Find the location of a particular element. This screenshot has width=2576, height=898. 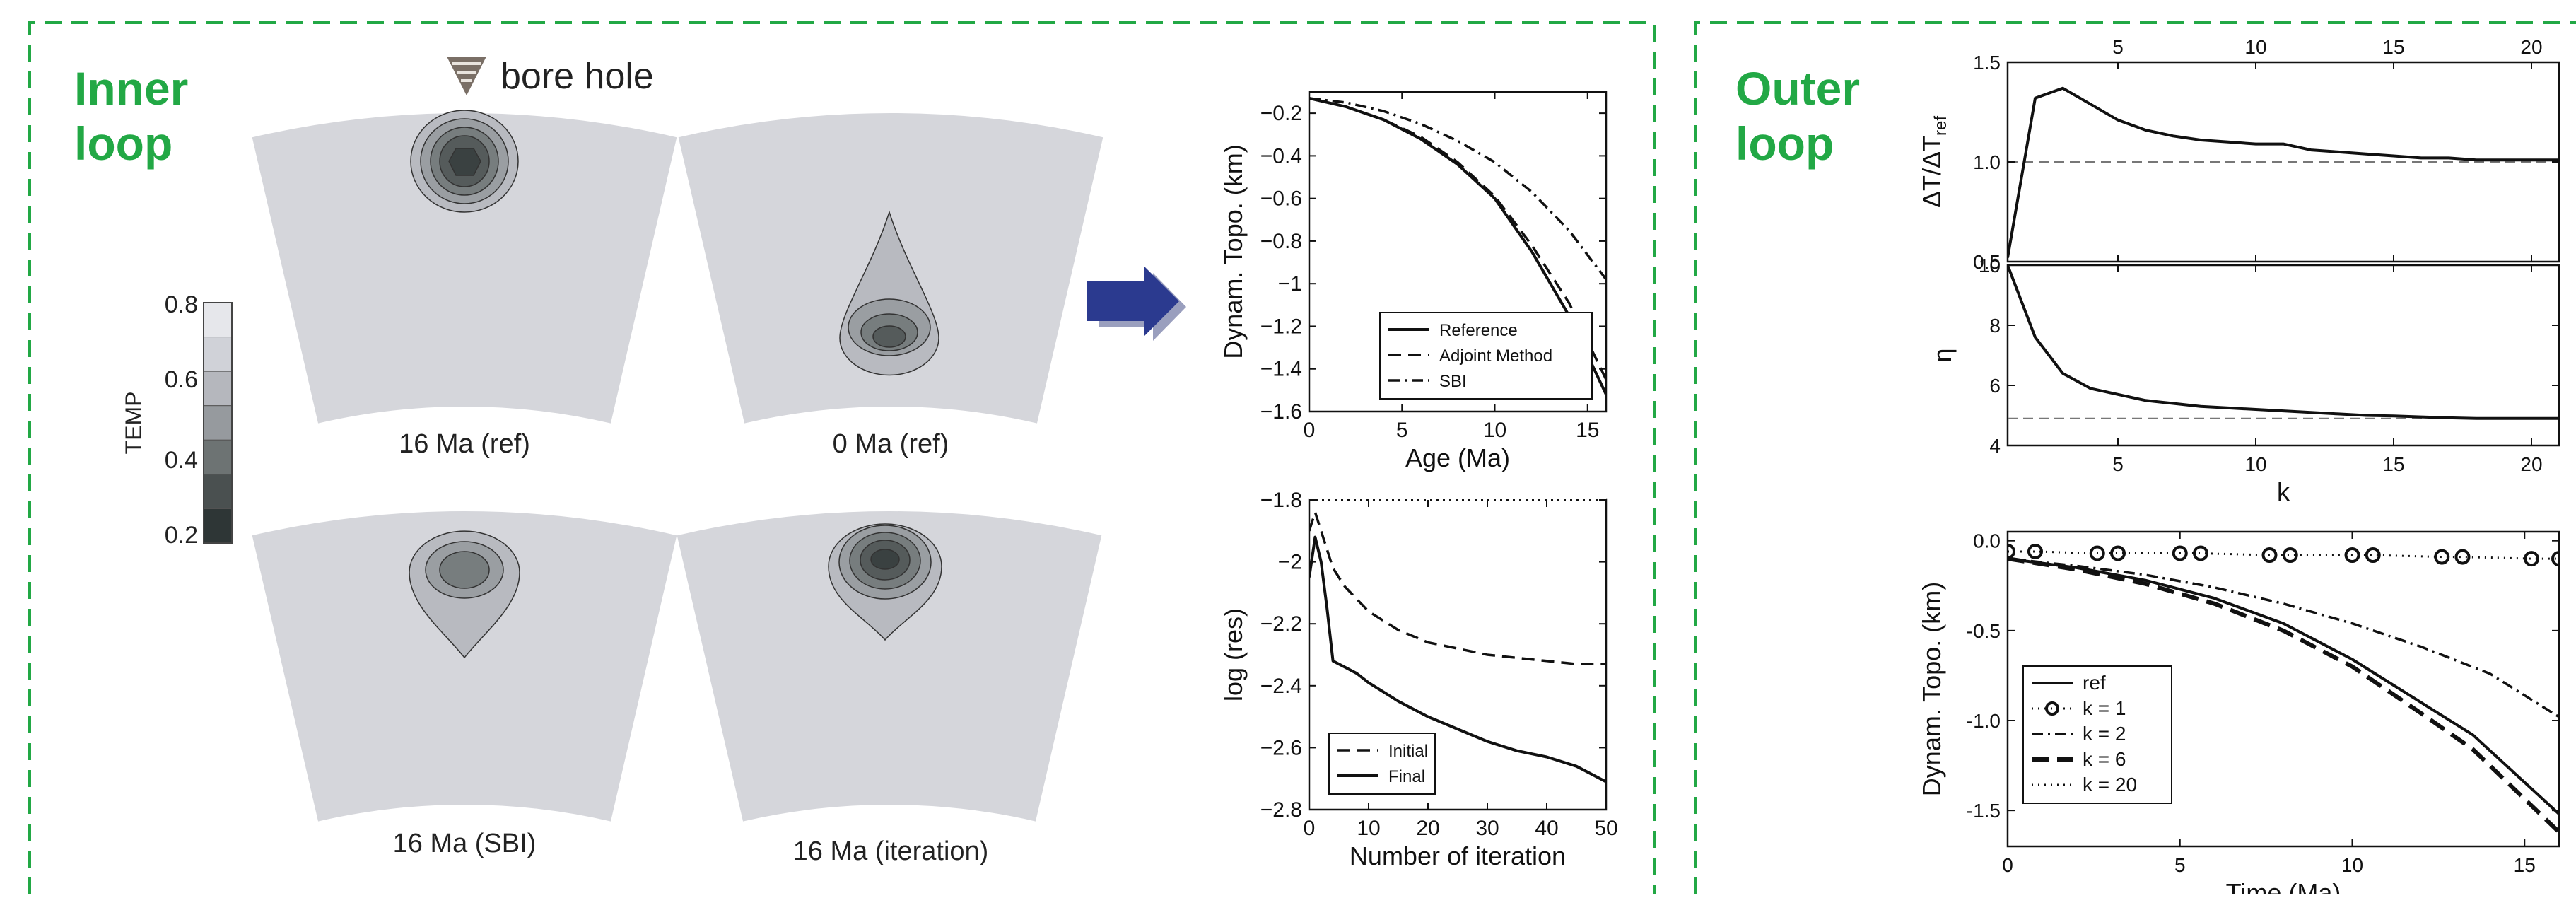

legend-label: k = 6 is located at coordinates (2105, 759).